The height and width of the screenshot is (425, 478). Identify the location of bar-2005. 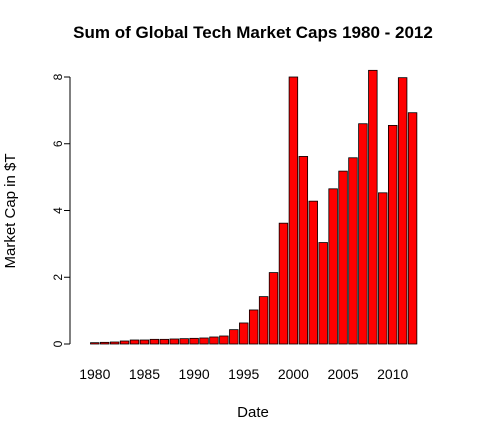
(343, 257).